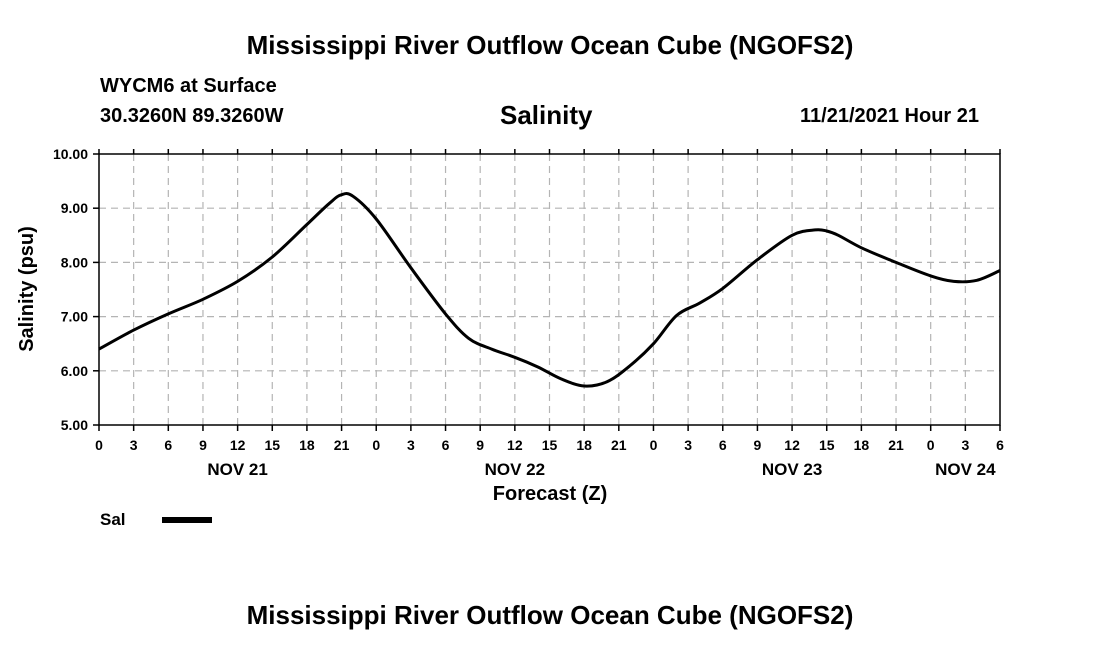 The image size is (1100, 650). I want to click on day-label: NOV 22, so click(515, 469).